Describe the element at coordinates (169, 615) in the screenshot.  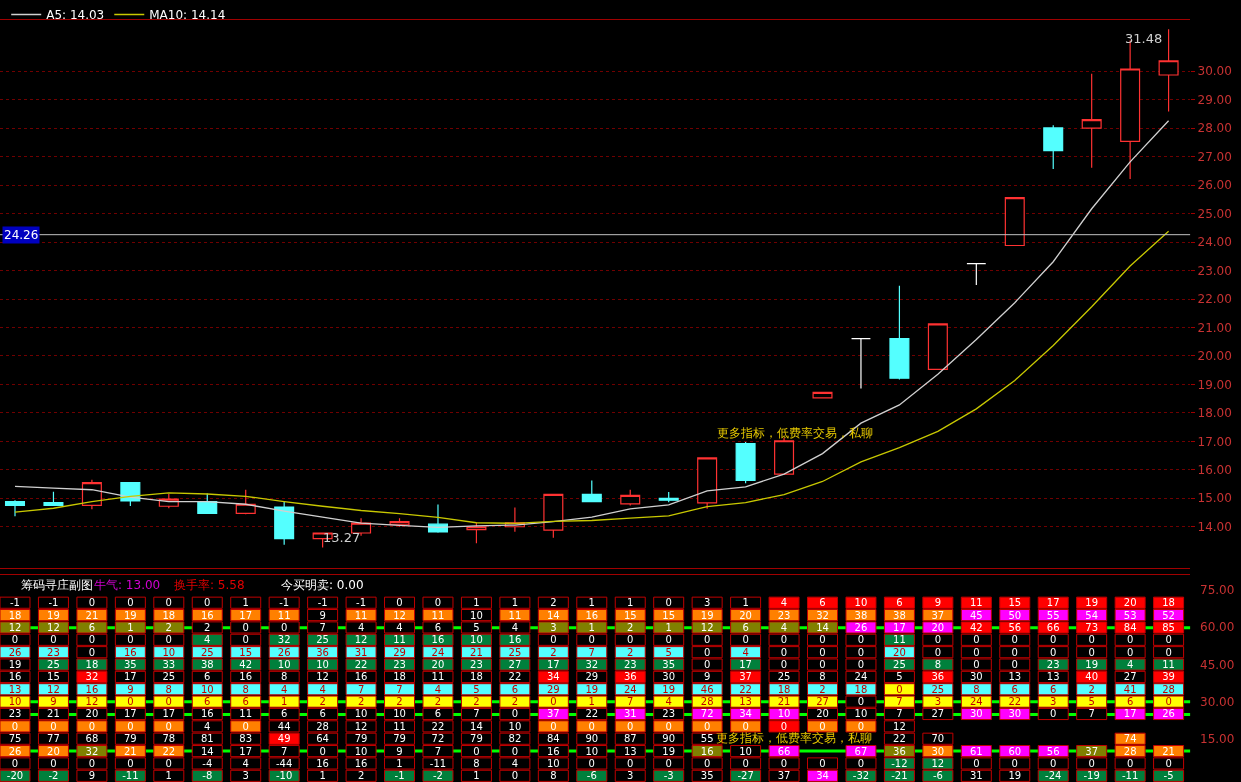
I see `data-label: 18` at that location.